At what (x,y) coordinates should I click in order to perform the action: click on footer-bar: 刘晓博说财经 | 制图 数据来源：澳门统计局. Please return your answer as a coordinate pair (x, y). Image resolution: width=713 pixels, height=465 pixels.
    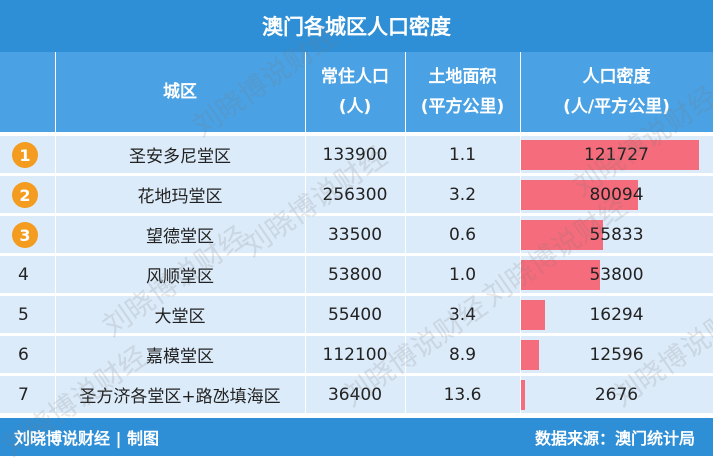
    Looking at the image, I should click on (356, 437).